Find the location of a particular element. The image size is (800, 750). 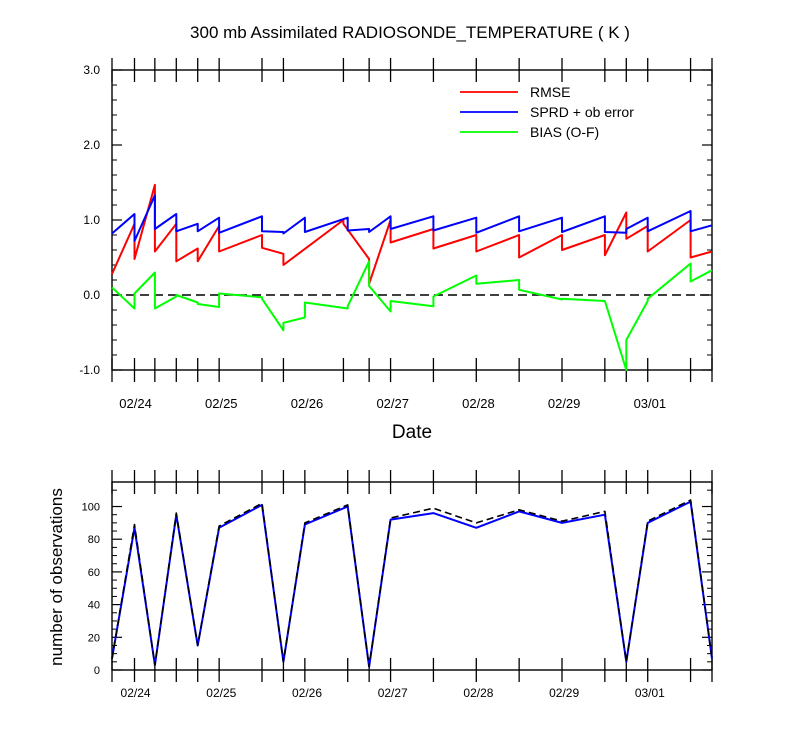

legend-item-sprd: SPRD + ob error is located at coordinates (547, 112).